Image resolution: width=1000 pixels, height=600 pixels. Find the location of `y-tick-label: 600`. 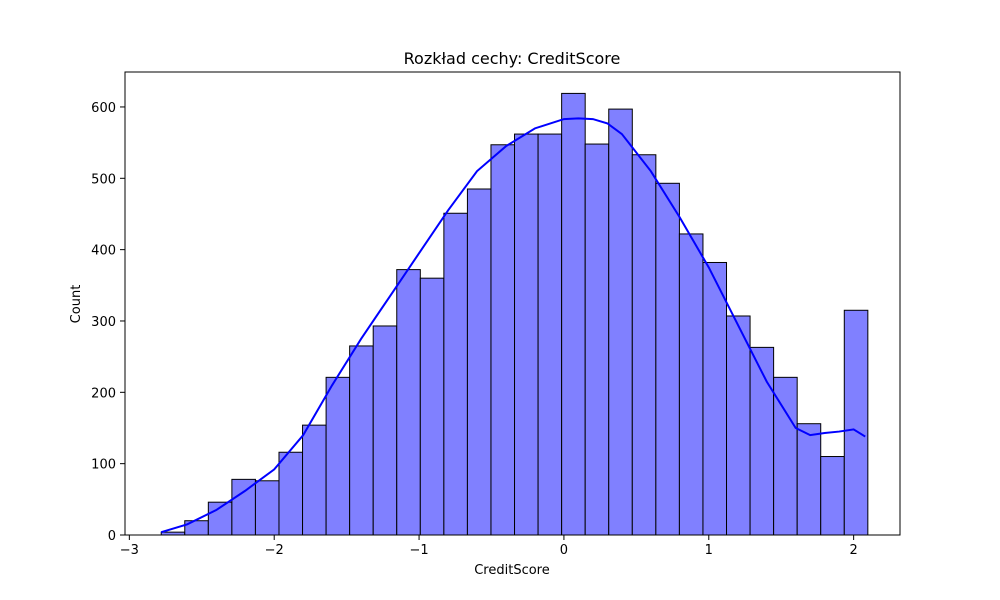

y-tick-label: 600 is located at coordinates (103, 108).